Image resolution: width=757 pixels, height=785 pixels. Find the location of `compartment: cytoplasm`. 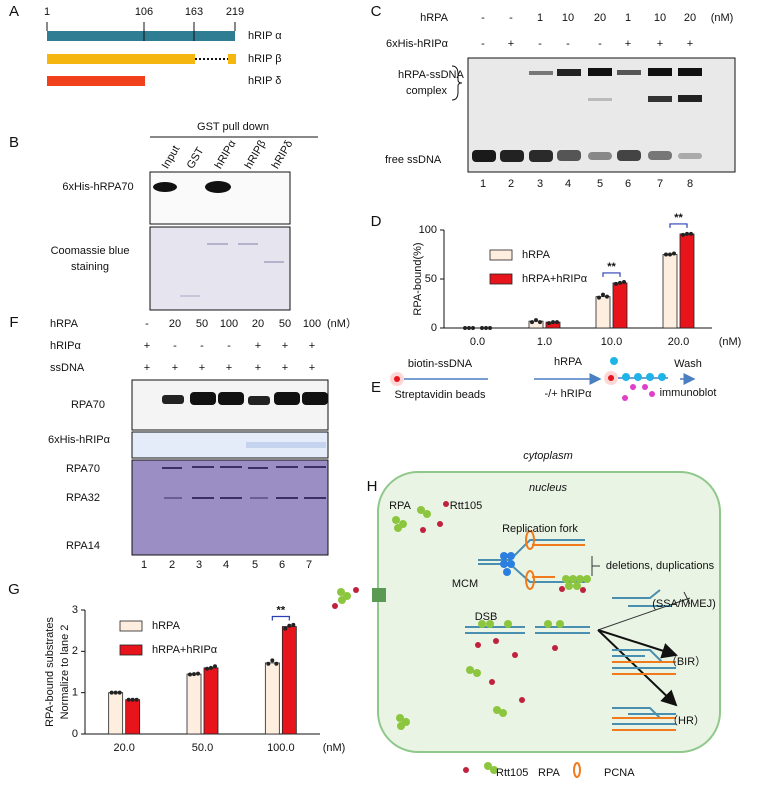

compartment: cytoplasm is located at coordinates (548, 456).